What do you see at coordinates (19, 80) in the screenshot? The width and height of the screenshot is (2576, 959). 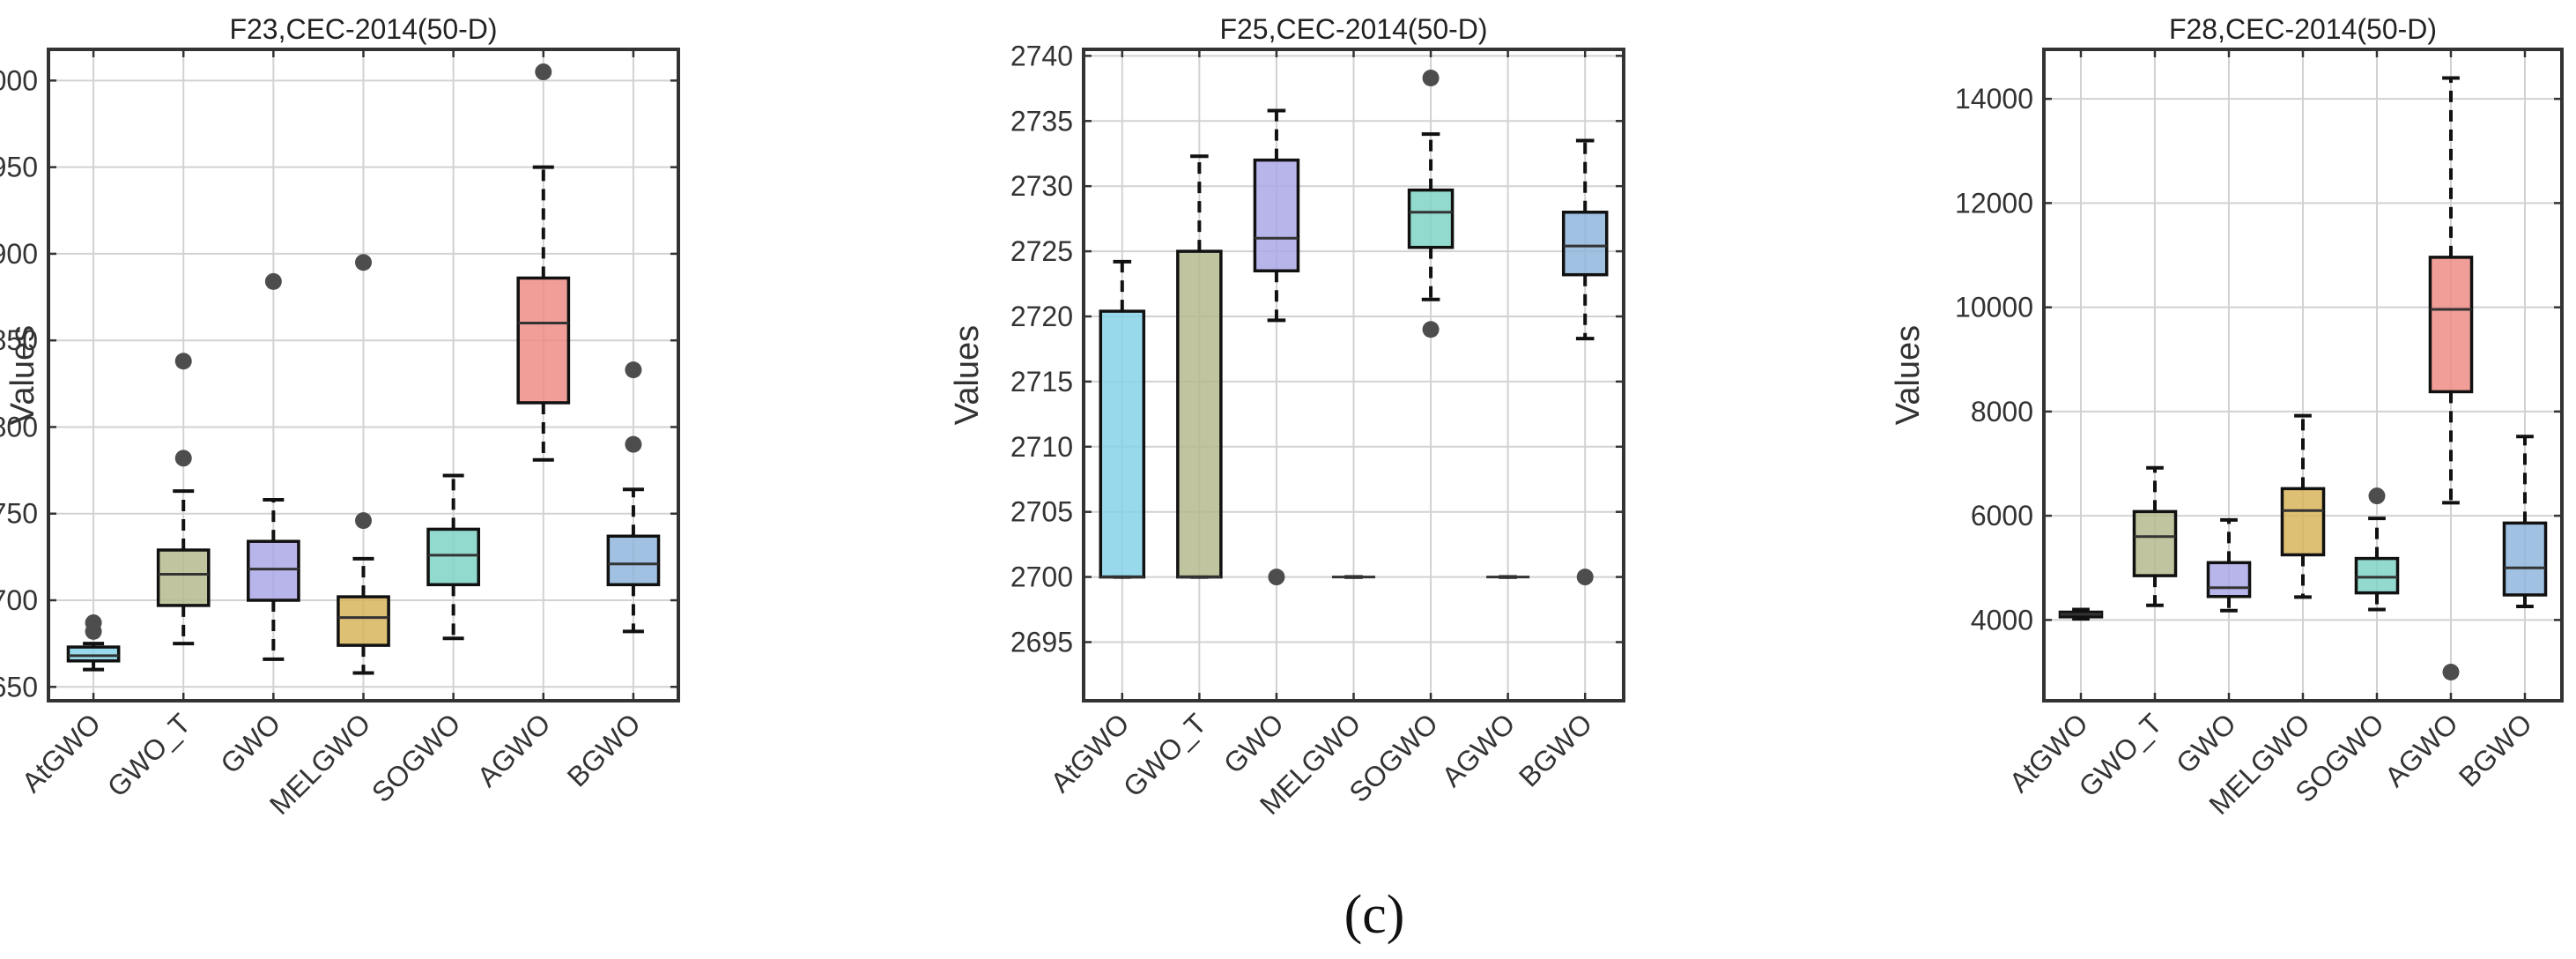 I see `y-tick-label: 3000` at bounding box center [19, 80].